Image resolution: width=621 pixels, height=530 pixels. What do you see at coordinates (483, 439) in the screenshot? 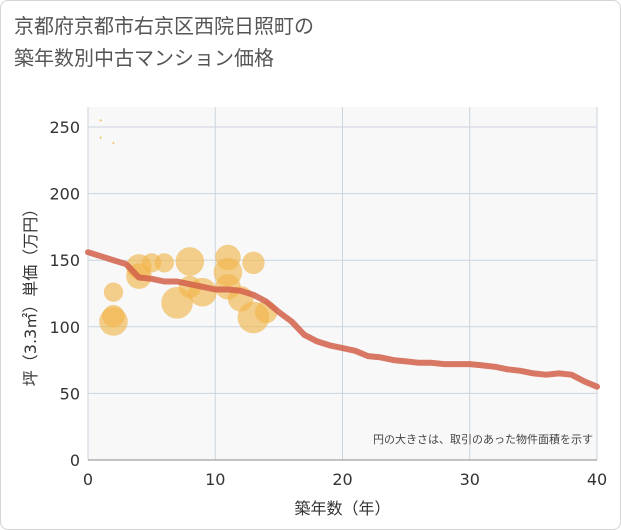
I see `bubble-size-note: 円の大きさは、取引のあった物件面積を示す` at bounding box center [483, 439].